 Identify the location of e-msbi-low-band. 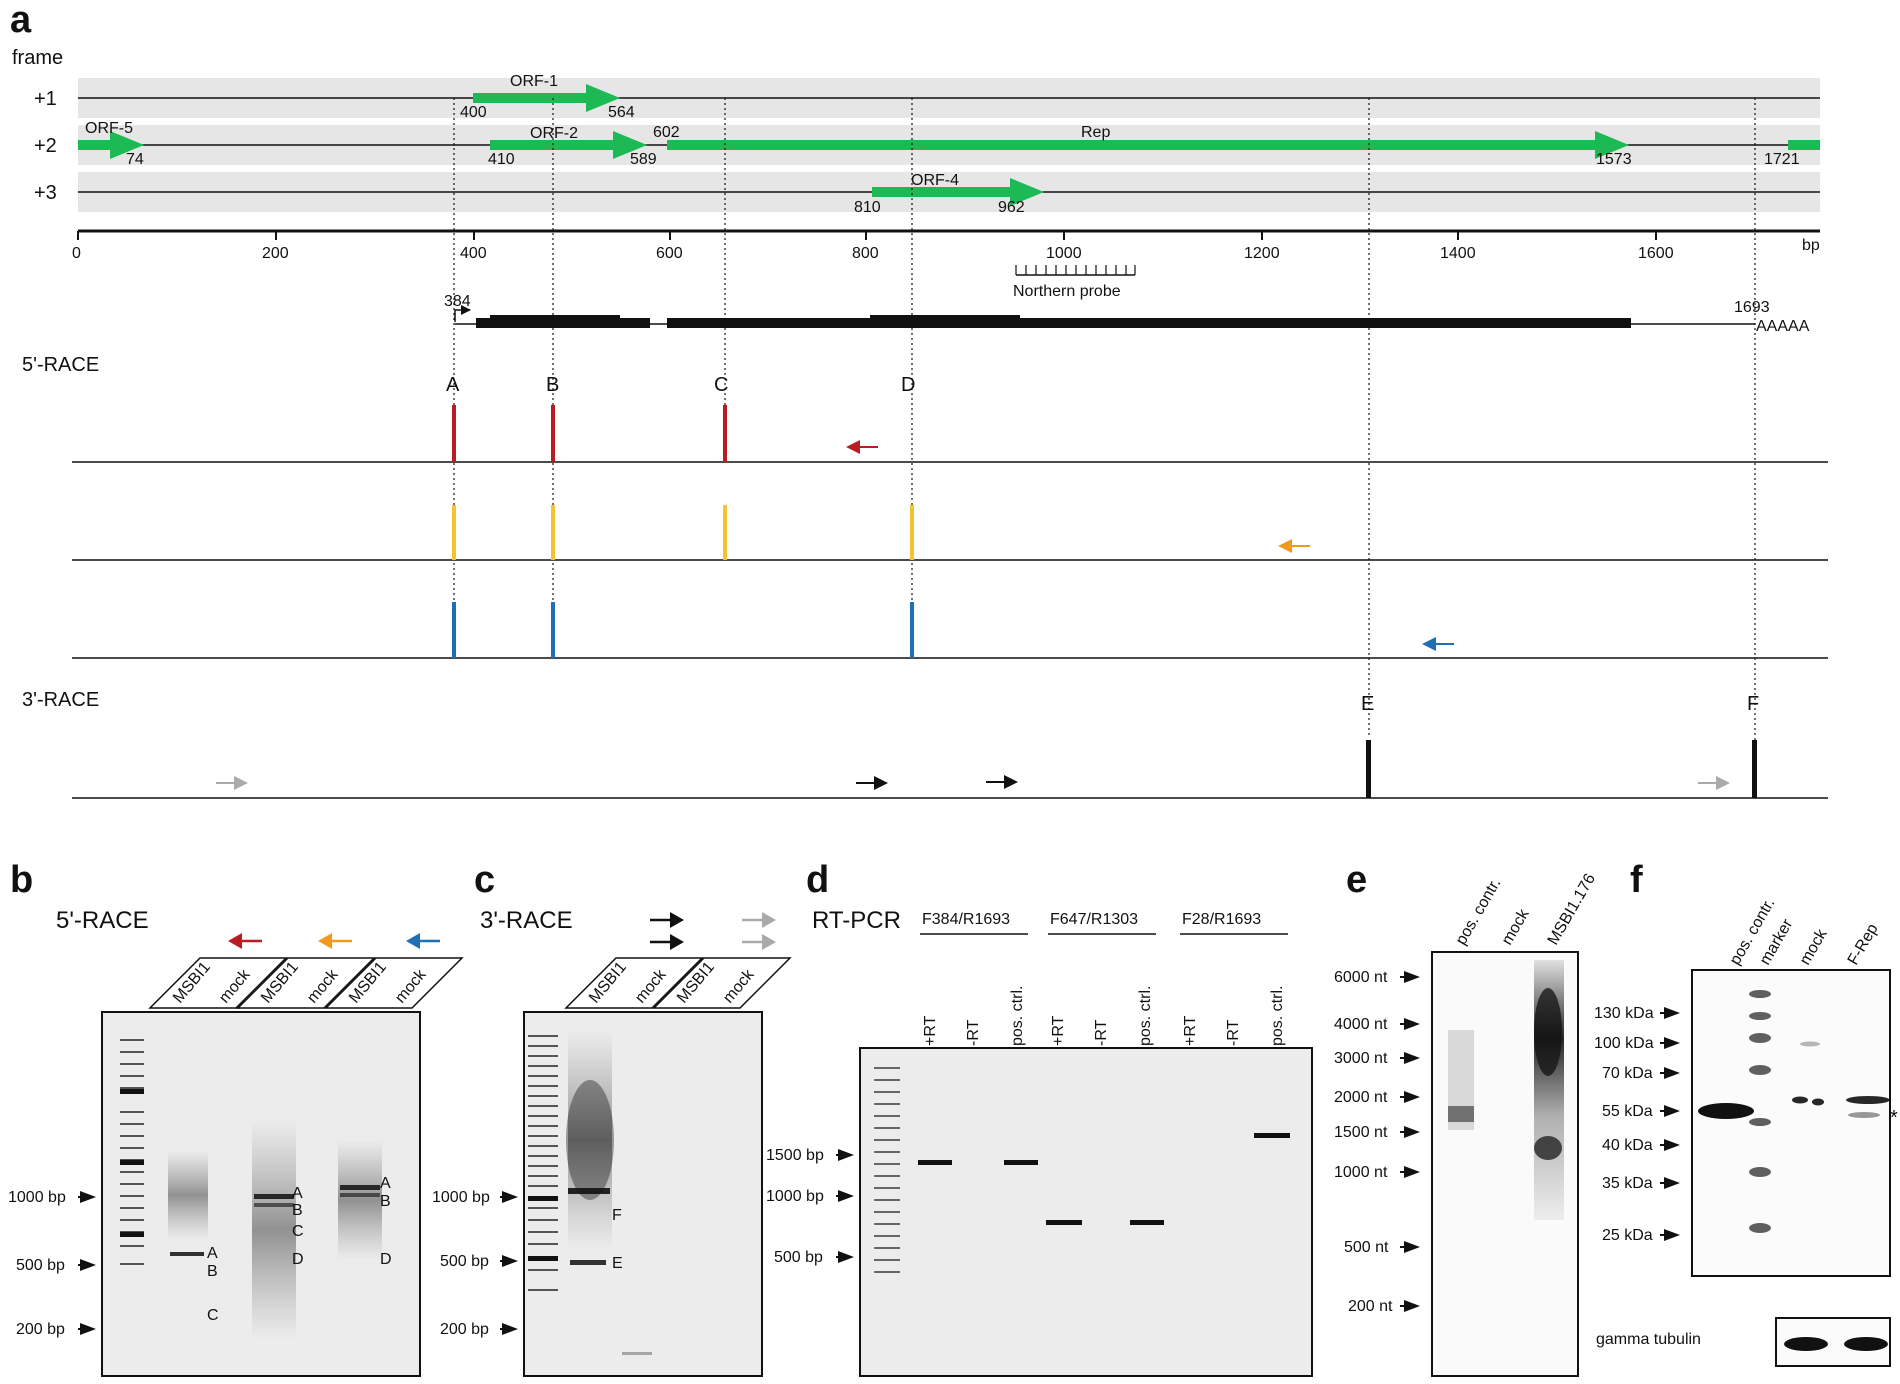
(1548, 1148).